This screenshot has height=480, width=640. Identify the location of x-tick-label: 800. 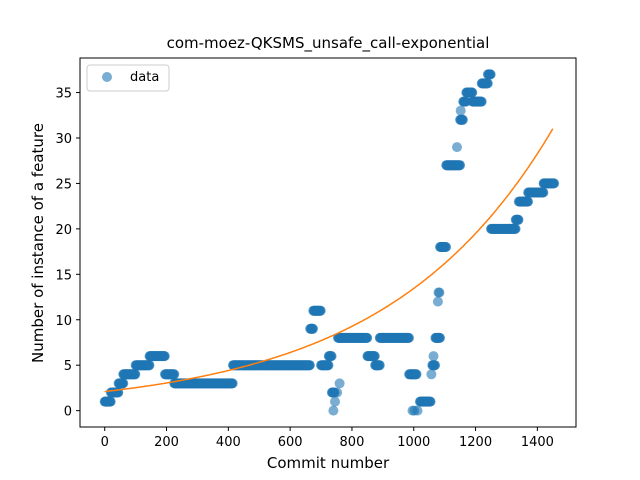
(352, 442).